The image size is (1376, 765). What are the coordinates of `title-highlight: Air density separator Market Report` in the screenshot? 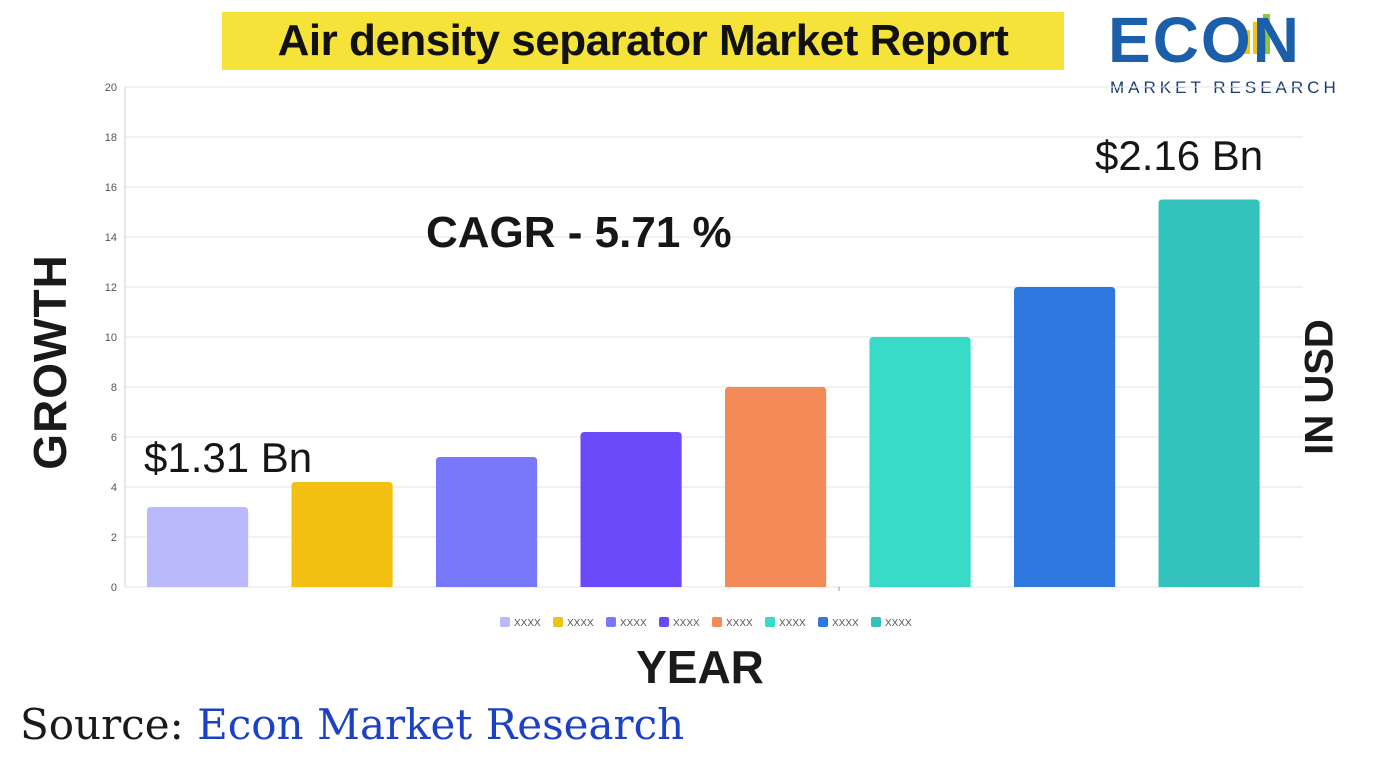 It's located at (643, 41).